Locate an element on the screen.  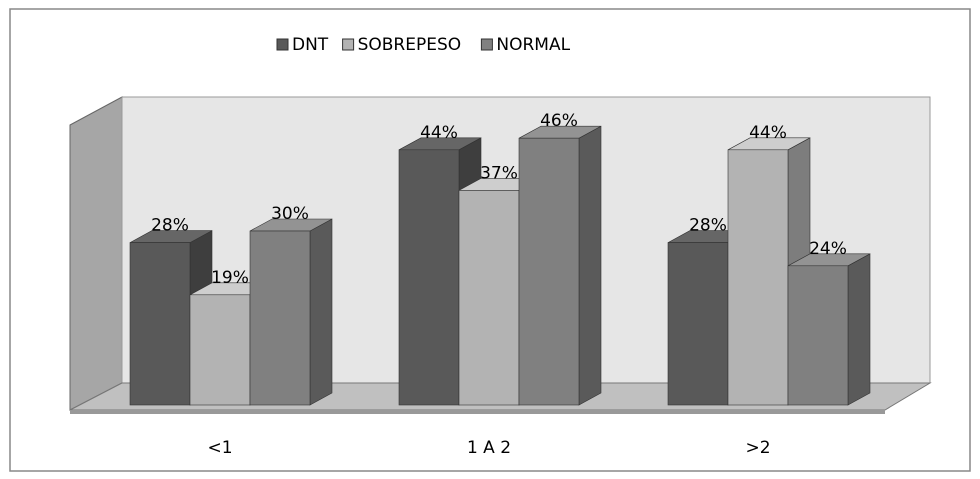
data-label: 46% is located at coordinates (559, 121).